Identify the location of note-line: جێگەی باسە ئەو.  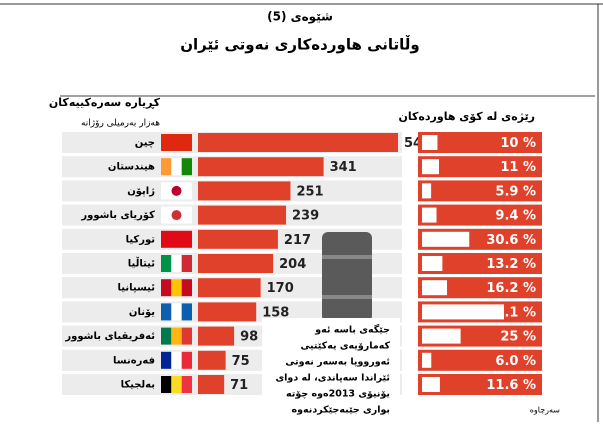
(352, 330).